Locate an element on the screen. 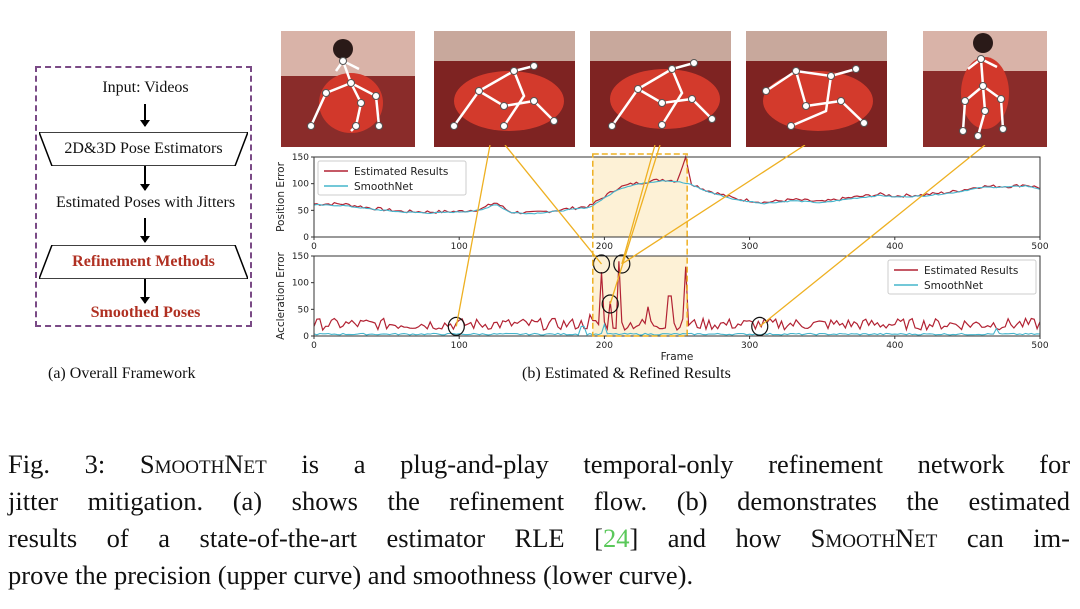  flow-input: Input: Videos is located at coordinates (145, 87).